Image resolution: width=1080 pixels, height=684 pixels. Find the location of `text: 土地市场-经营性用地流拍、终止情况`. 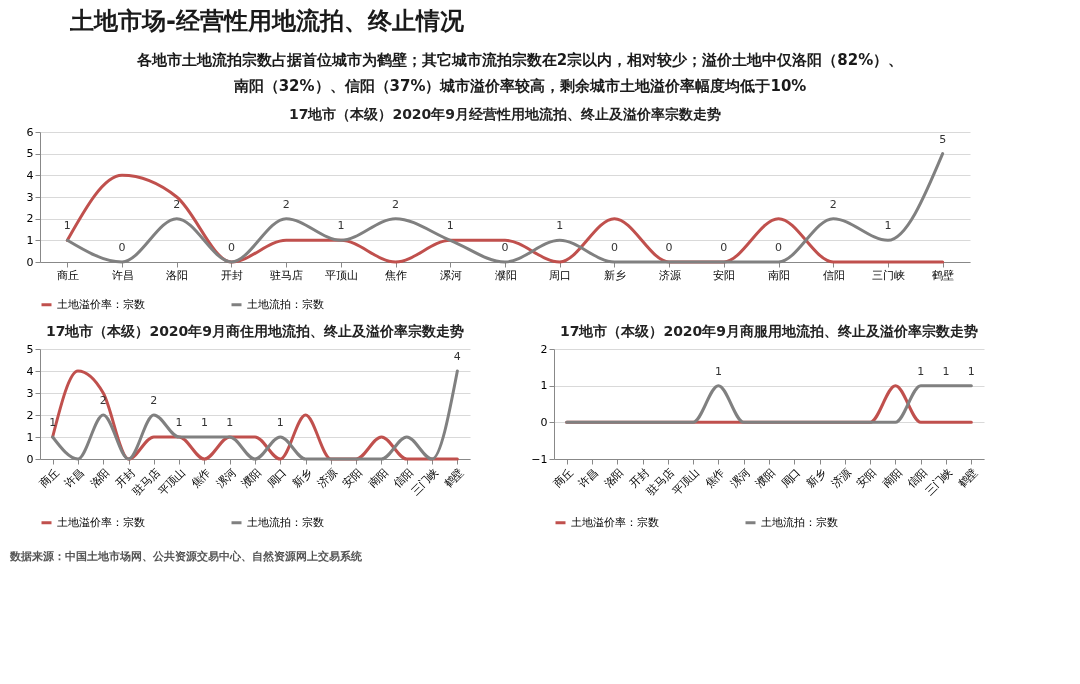

text: 土地市场-经营性用地流拍、终止情况 is located at coordinates (267, 21).